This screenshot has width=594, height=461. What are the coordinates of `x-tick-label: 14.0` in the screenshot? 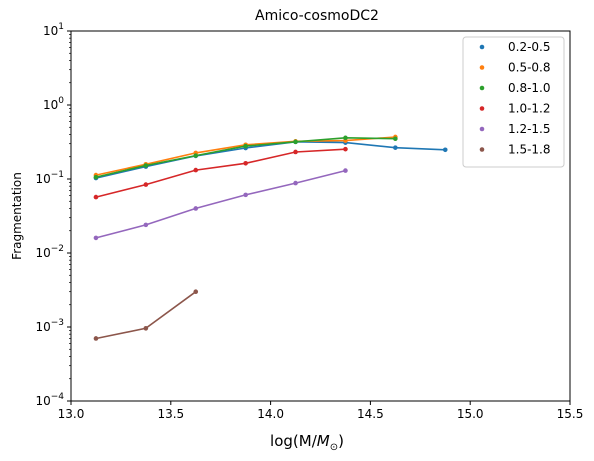 It's located at (270, 414).